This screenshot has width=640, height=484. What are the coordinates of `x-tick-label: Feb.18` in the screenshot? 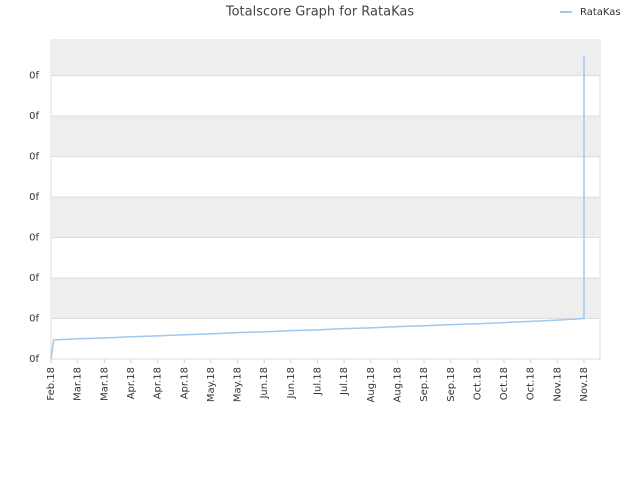 It's located at (51, 384).